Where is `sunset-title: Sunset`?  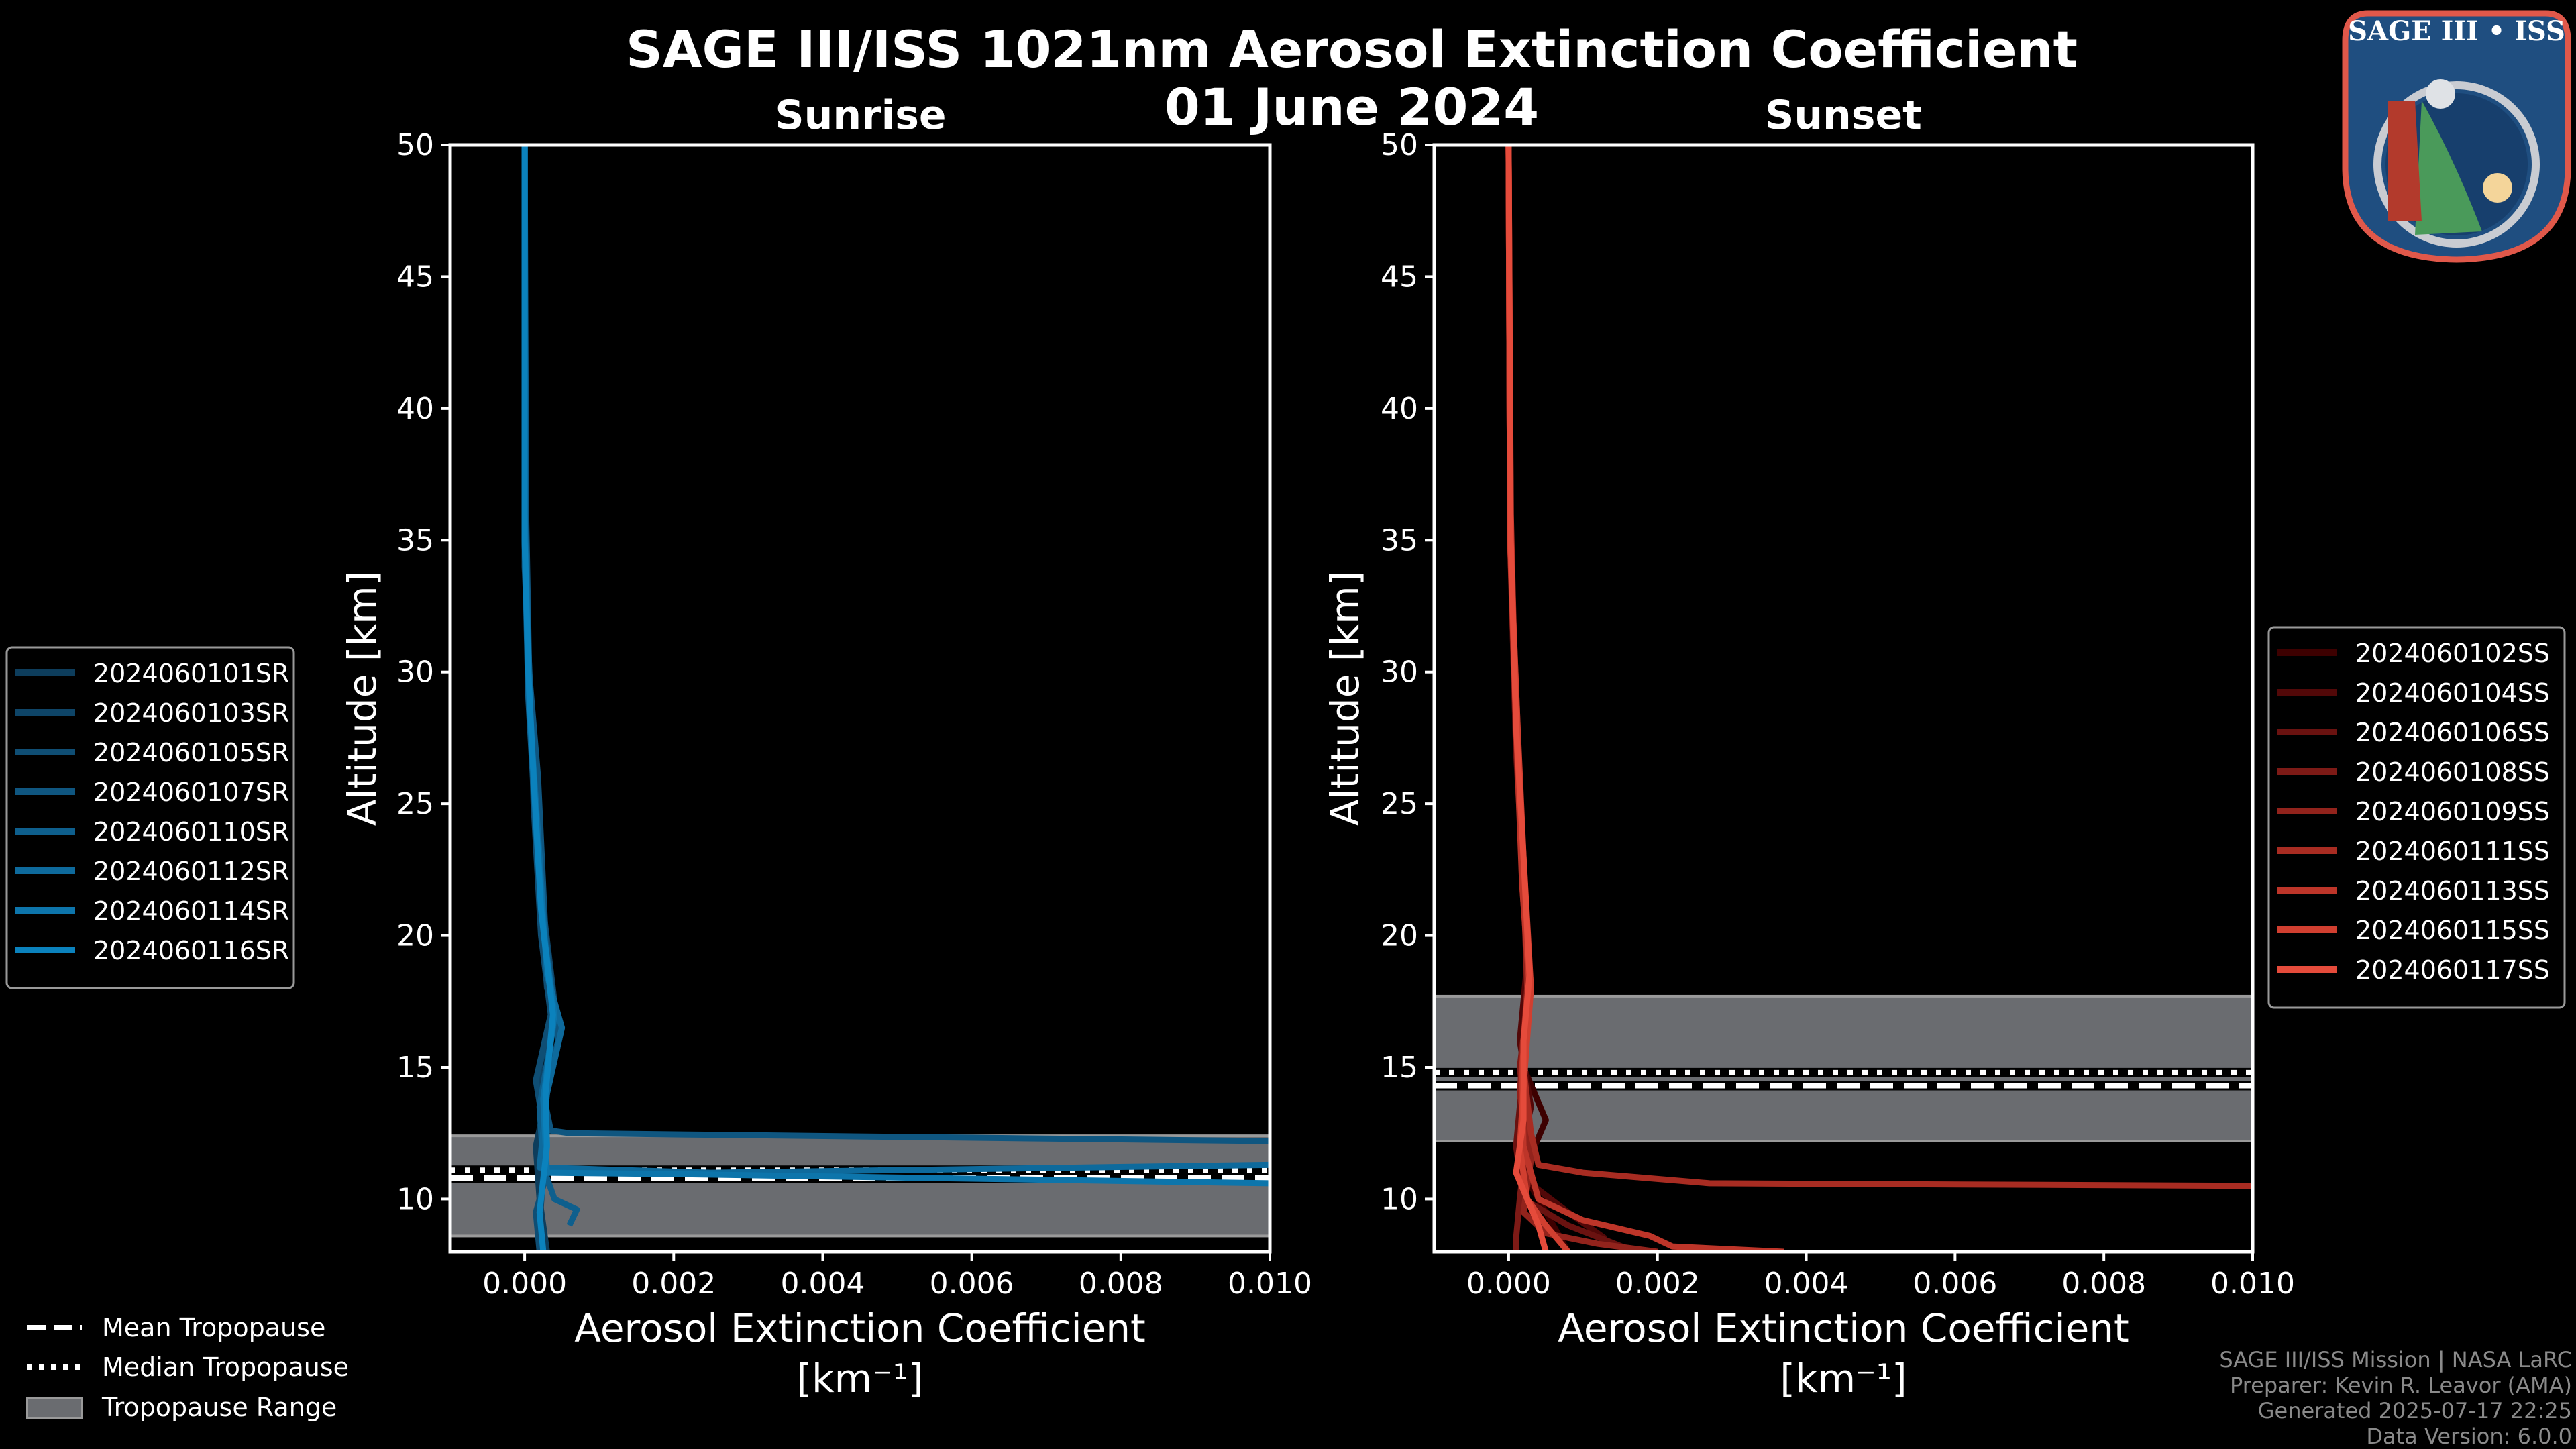 sunset-title: Sunset is located at coordinates (1843, 115).